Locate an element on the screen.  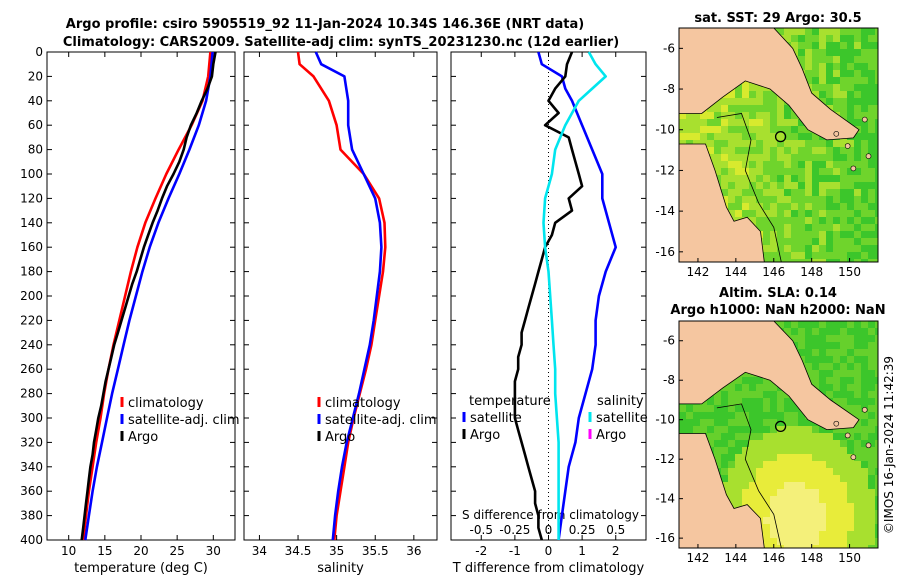
y-tick-label: 160 is located at coordinates (31, 247).